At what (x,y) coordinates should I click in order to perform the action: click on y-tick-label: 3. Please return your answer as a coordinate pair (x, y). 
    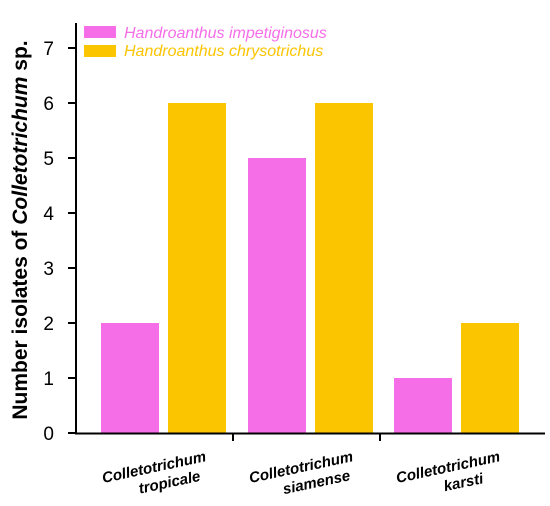
    Looking at the image, I should click on (48, 269).